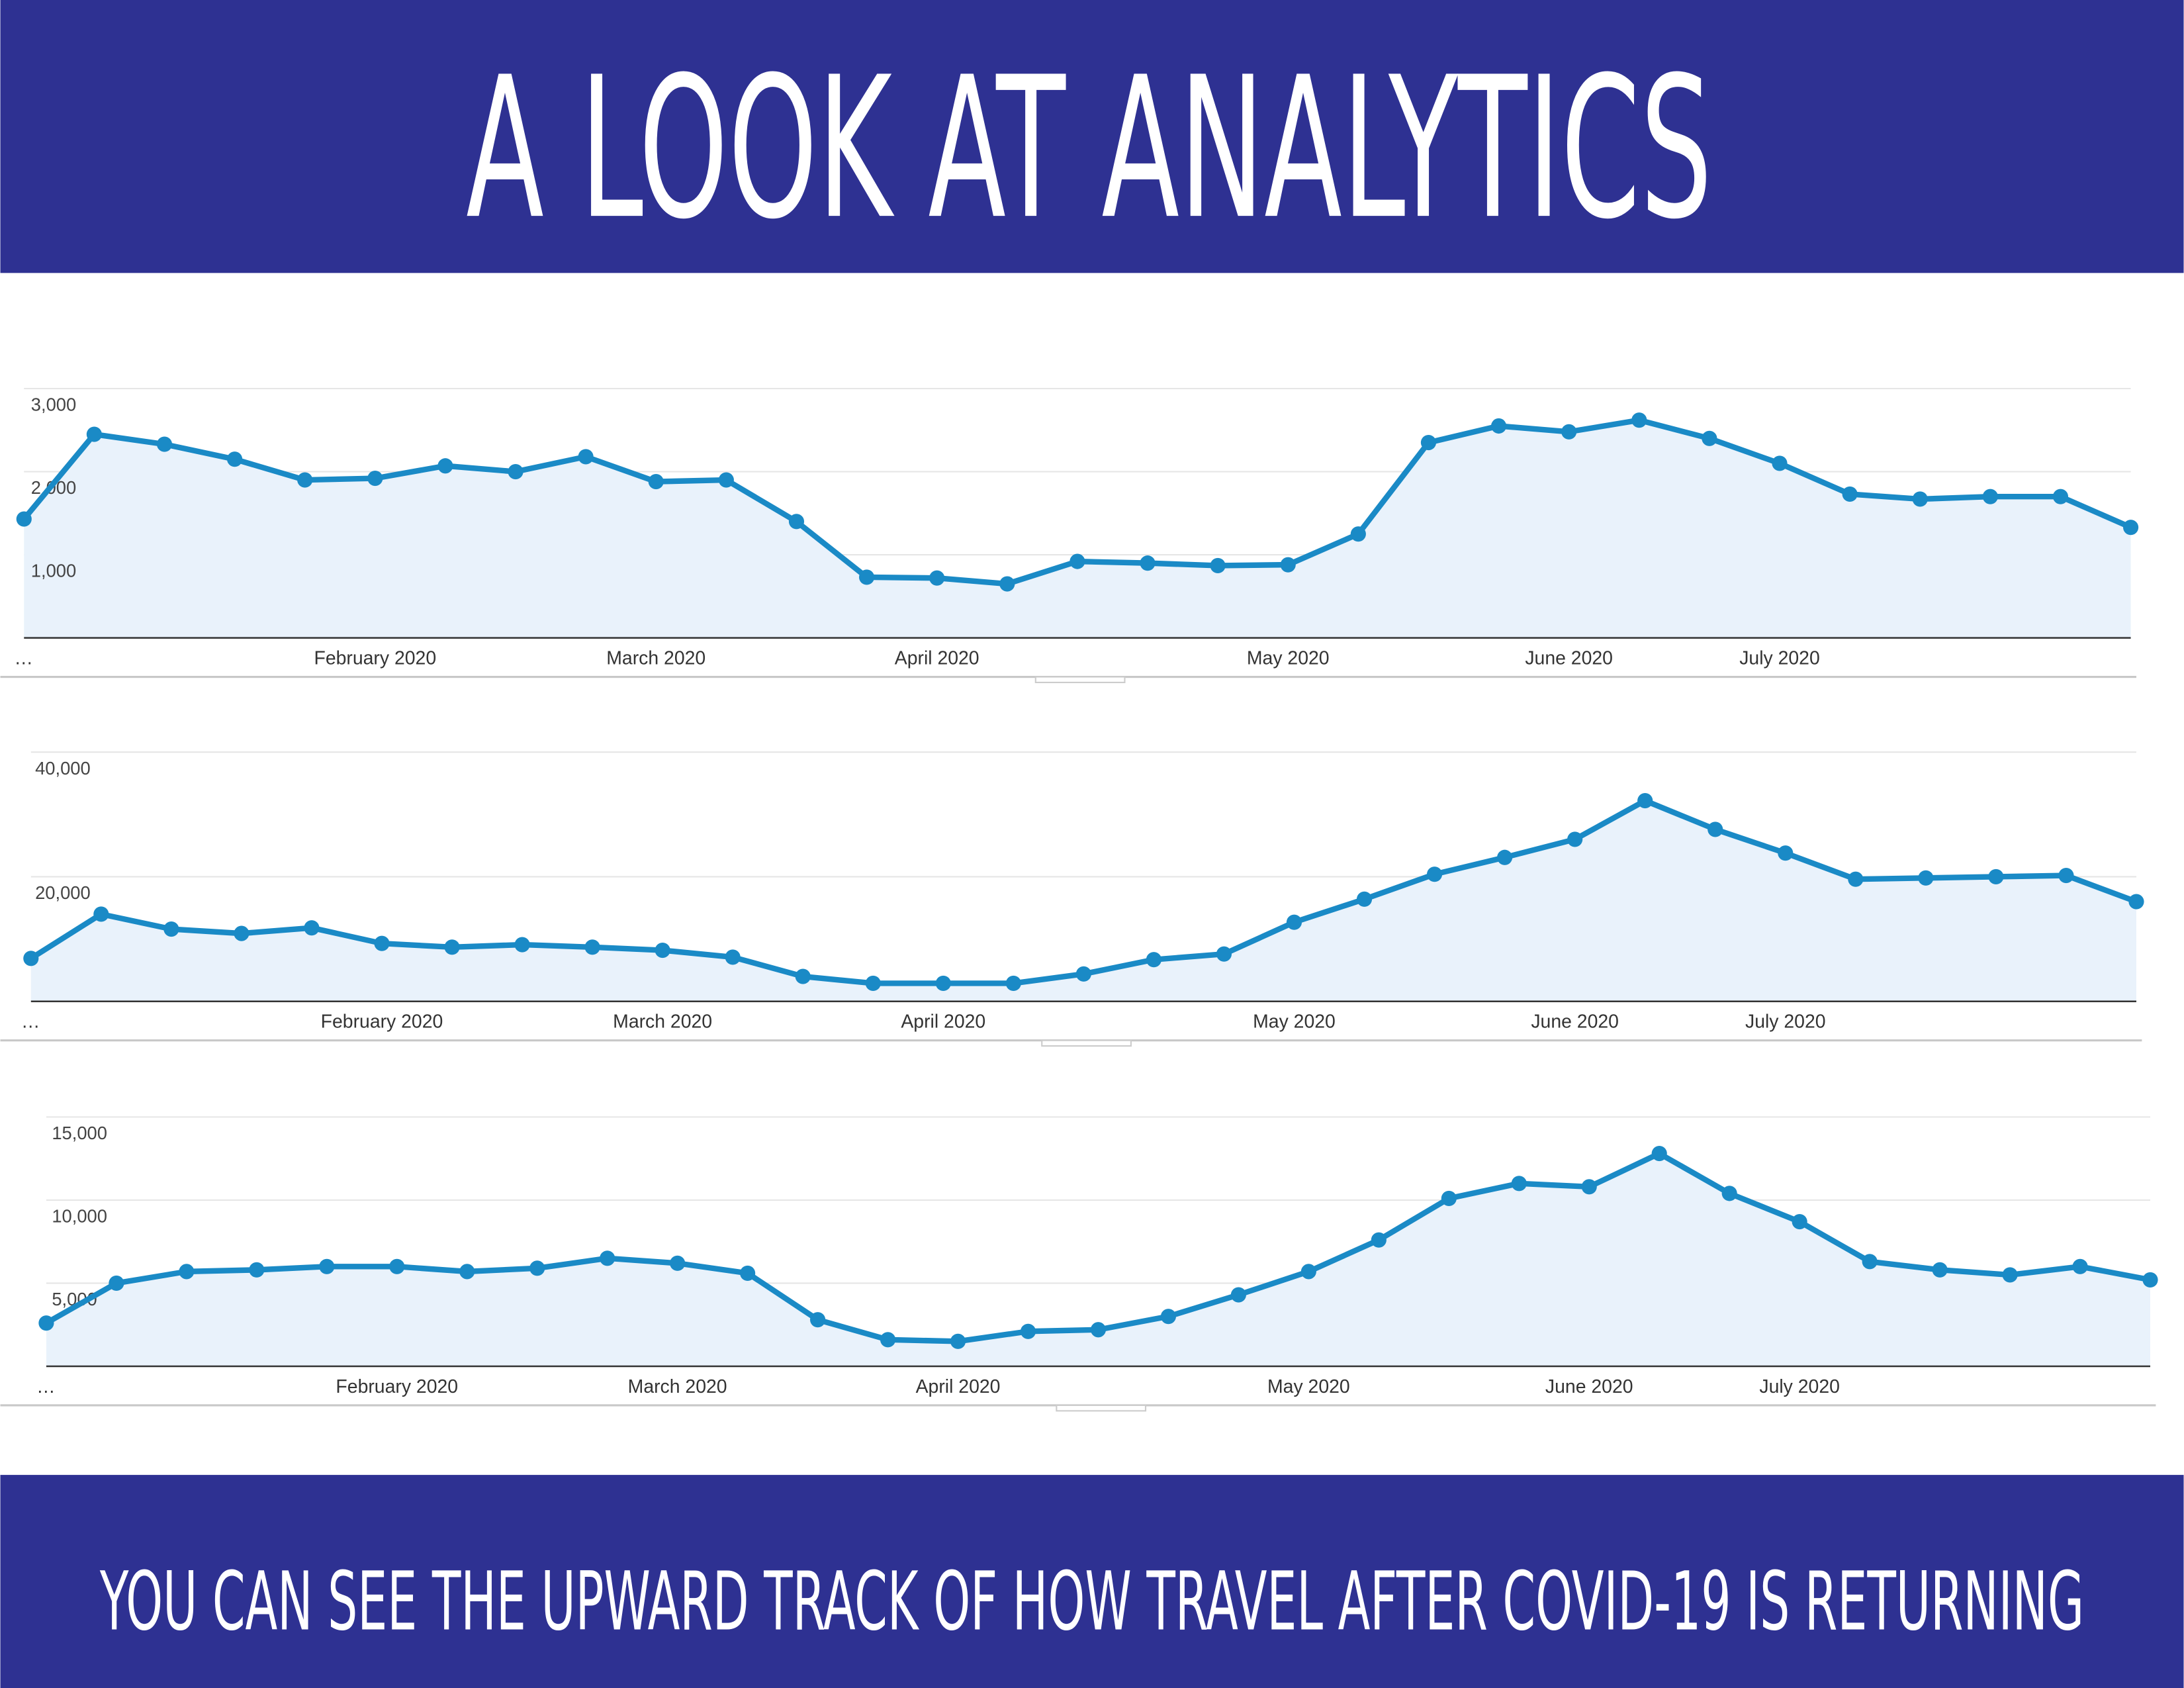 The width and height of the screenshot is (2184, 1688). What do you see at coordinates (63, 892) in the screenshot?
I see `y-tick-label: 20,000` at bounding box center [63, 892].